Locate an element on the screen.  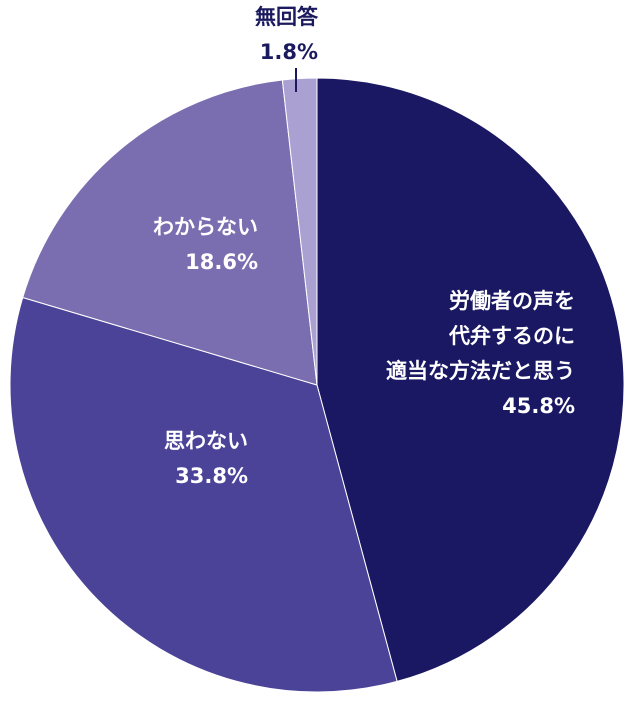
slice-category-label: 労働者の声を is located at coordinates (512, 301).